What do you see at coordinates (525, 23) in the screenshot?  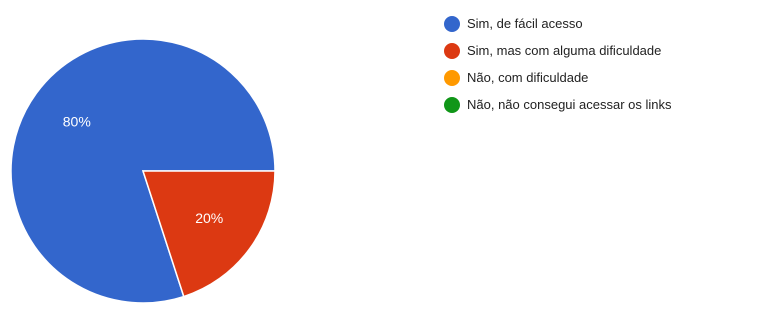 I see `legend-label-1: Sim, de fácil acesso` at bounding box center [525, 23].